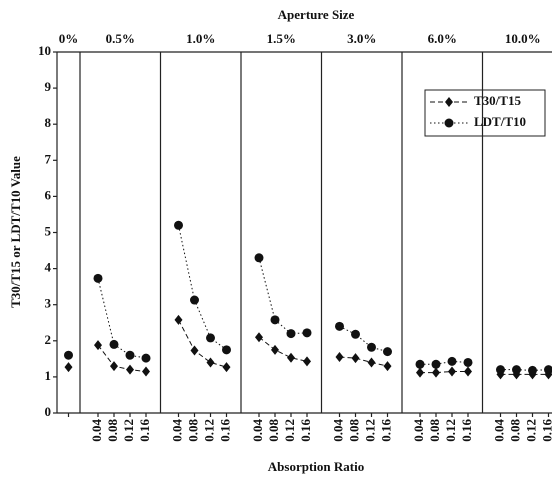  I want to click on y-tick-label: 8, so click(48, 122).